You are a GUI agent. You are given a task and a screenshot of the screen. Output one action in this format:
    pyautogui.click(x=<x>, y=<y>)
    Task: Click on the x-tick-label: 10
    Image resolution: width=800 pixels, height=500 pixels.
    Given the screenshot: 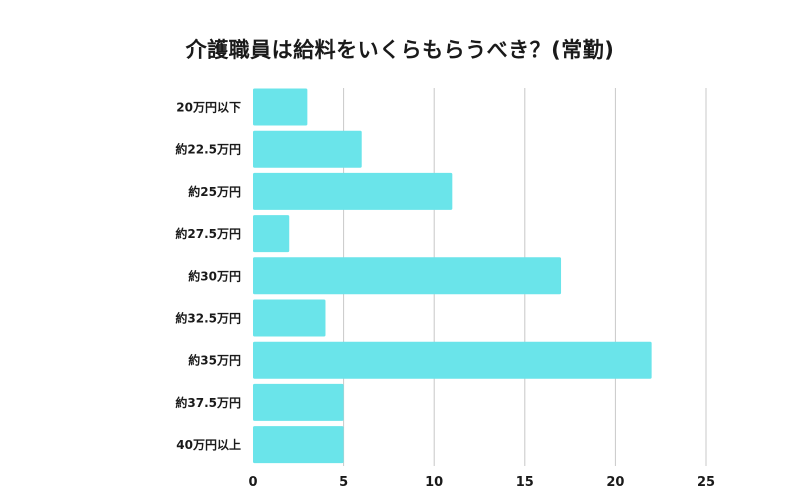 What is the action you would take?
    pyautogui.click(x=434, y=482)
    